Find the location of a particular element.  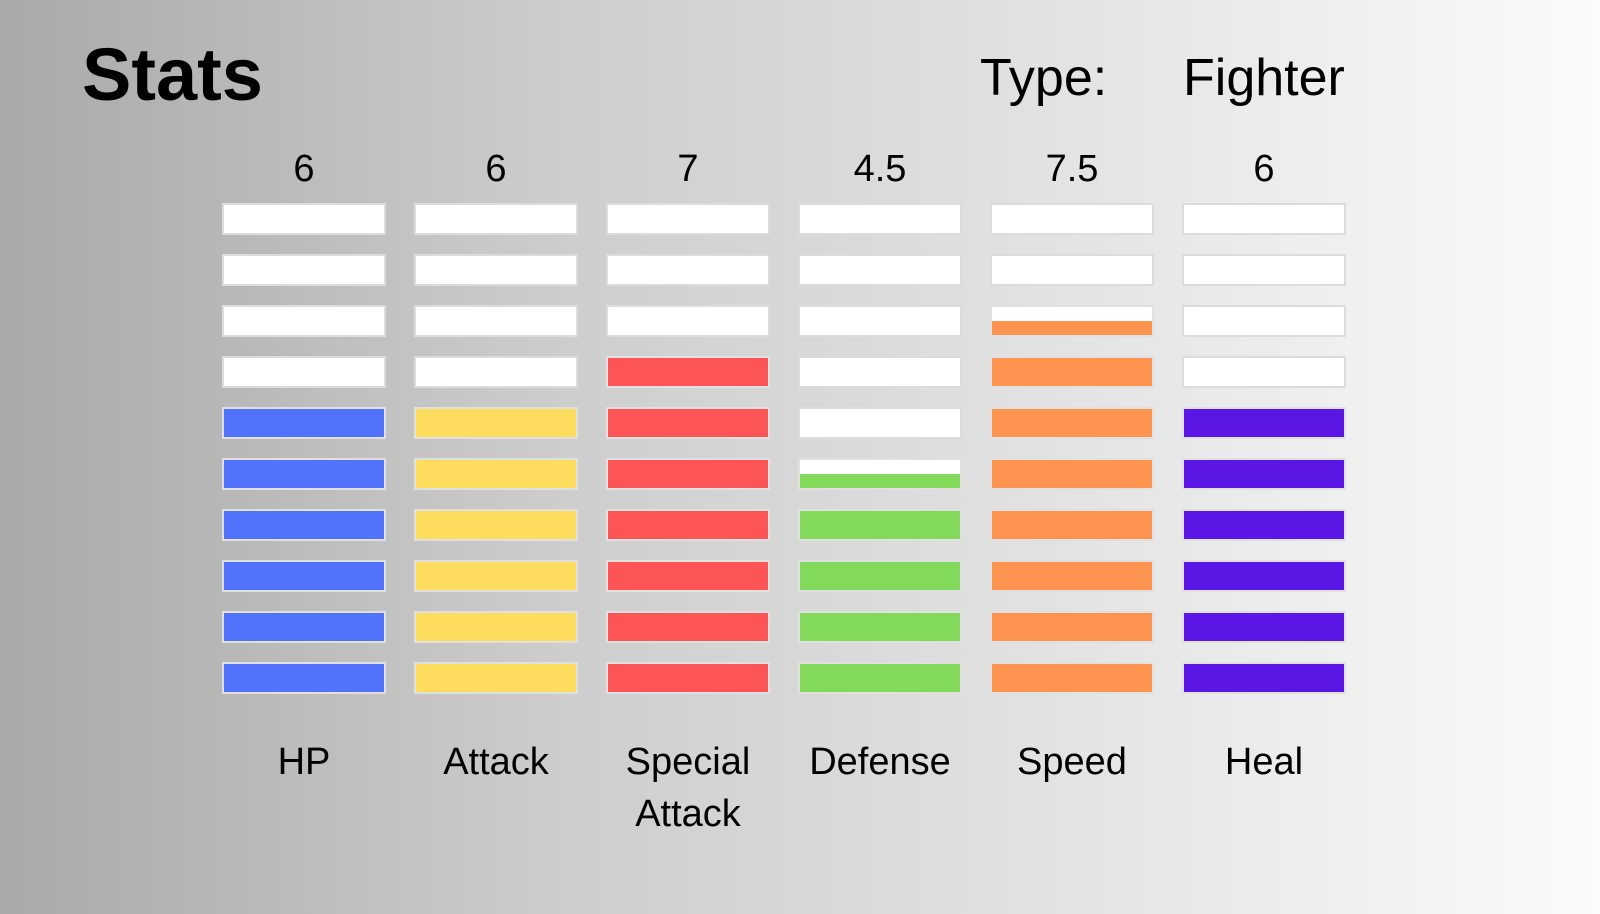

stat-name-label: HP is located at coordinates (304, 762).